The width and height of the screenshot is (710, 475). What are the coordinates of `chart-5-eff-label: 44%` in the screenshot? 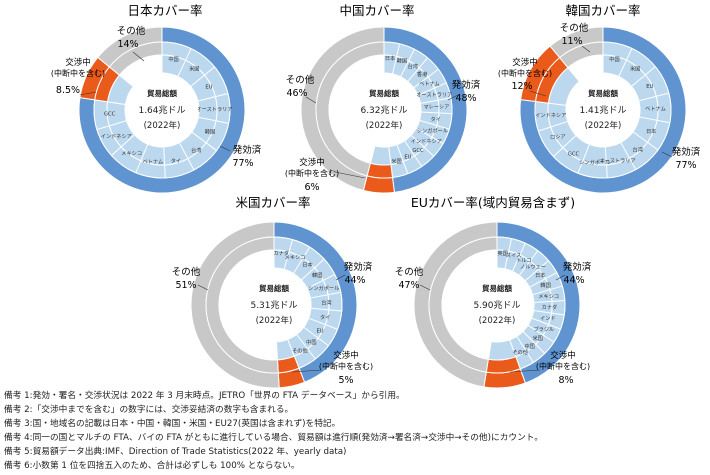 It's located at (573, 280).